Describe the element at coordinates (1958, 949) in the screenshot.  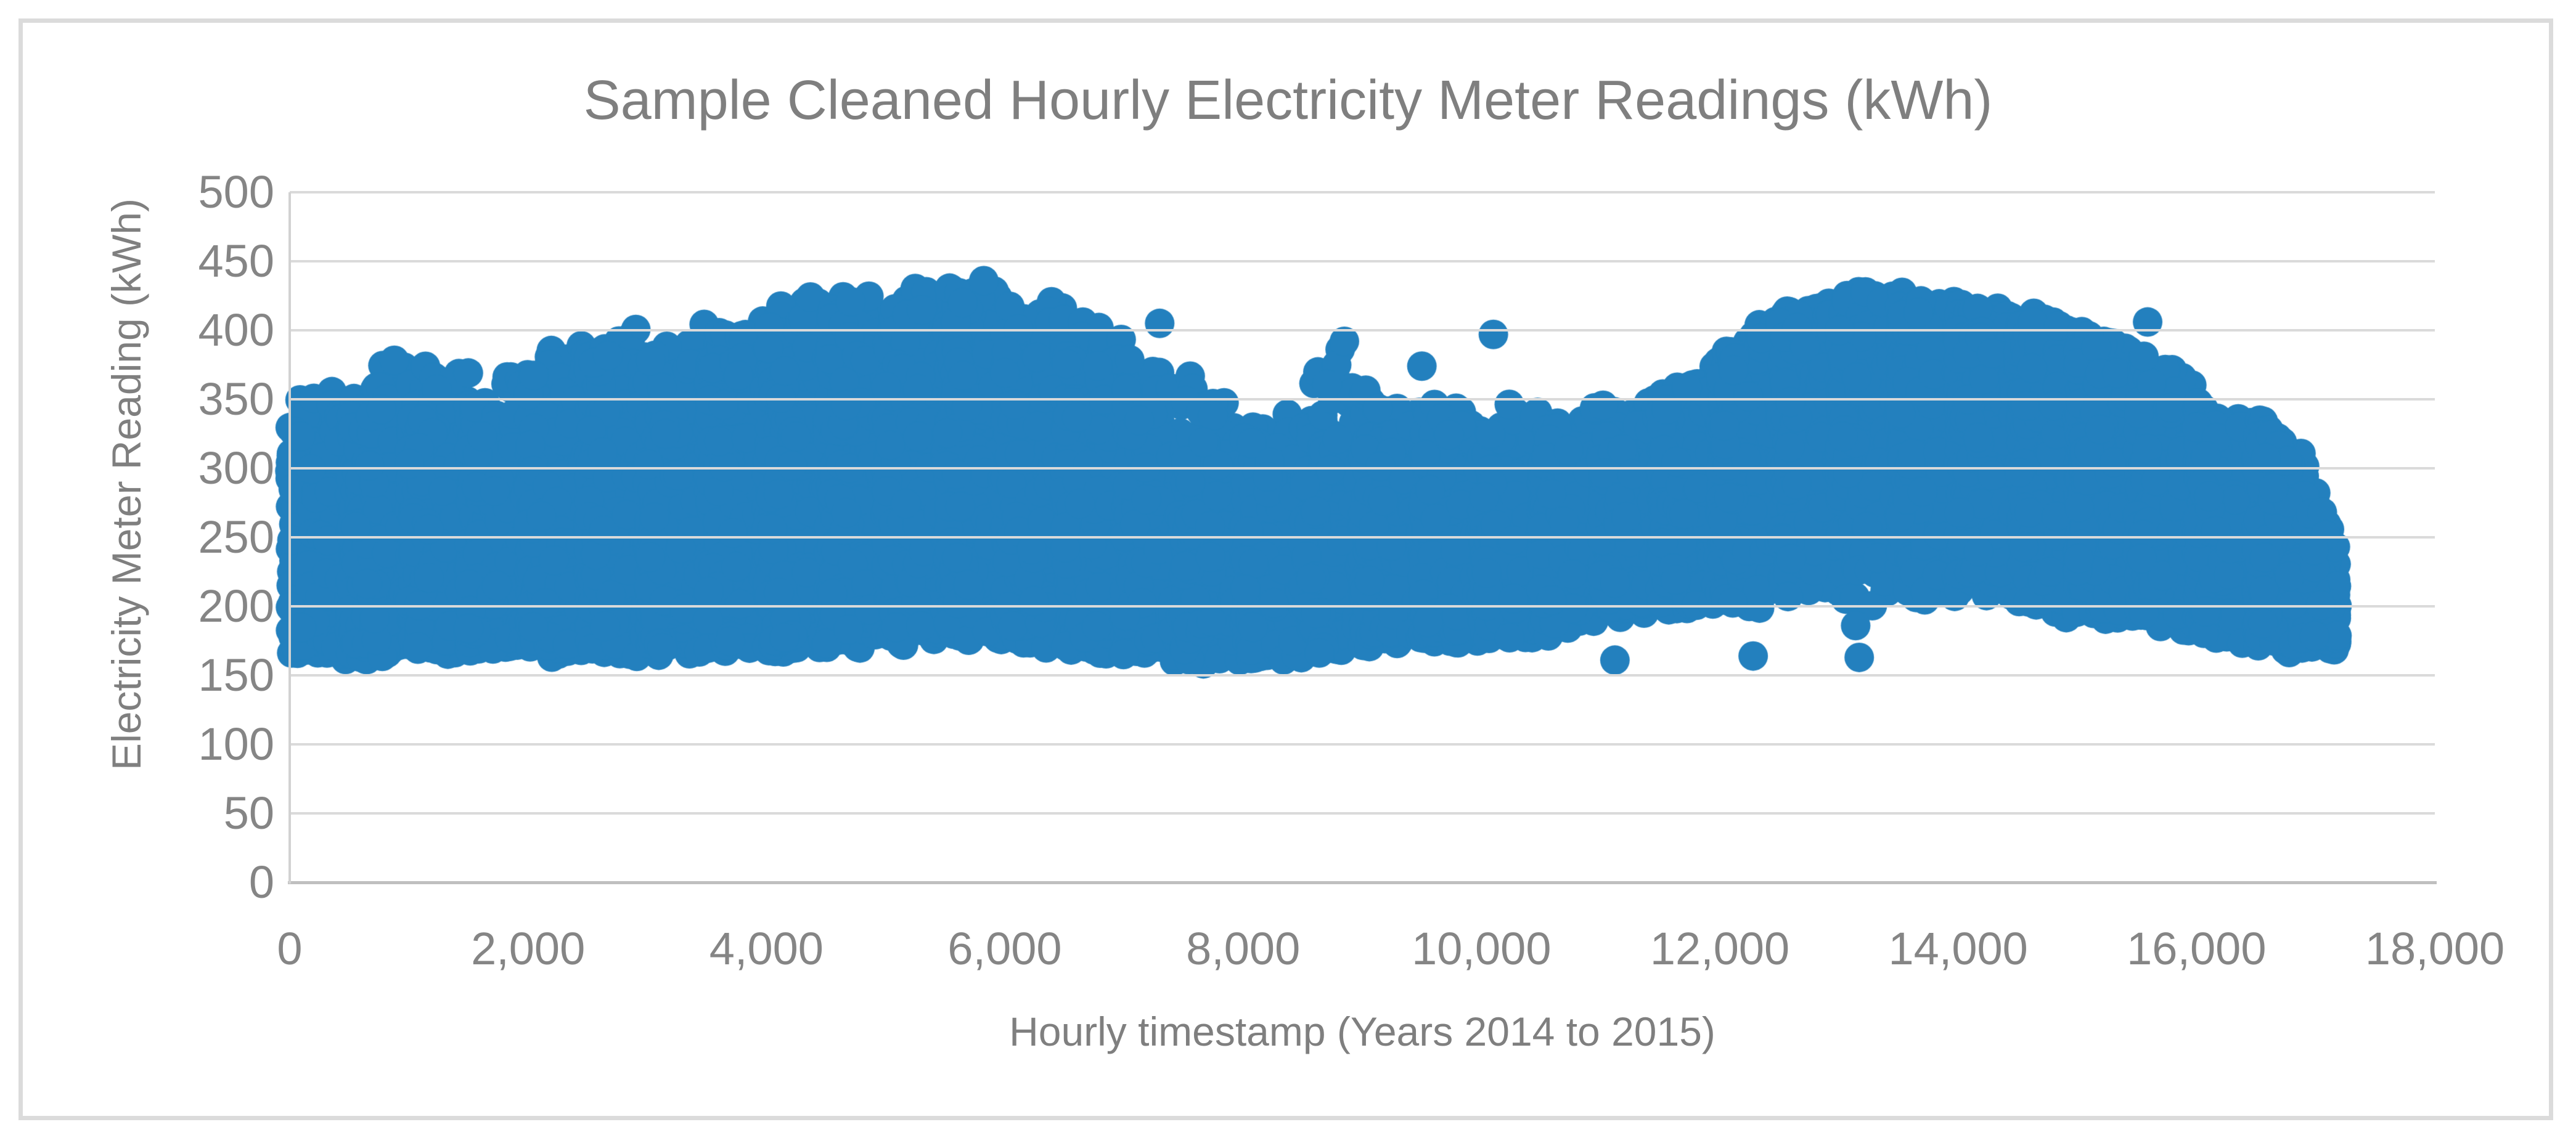
I see `x-tick-label: 14,000` at that location.